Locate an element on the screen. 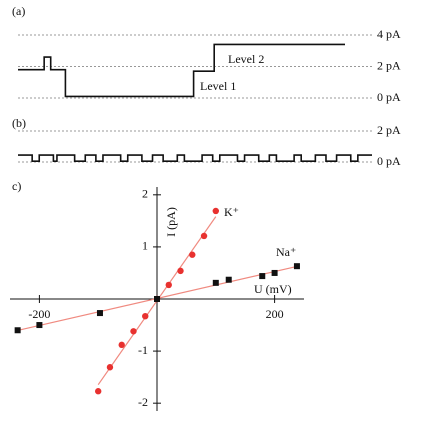 The image size is (423, 423). panel-label: (a) is located at coordinates (18, 11).